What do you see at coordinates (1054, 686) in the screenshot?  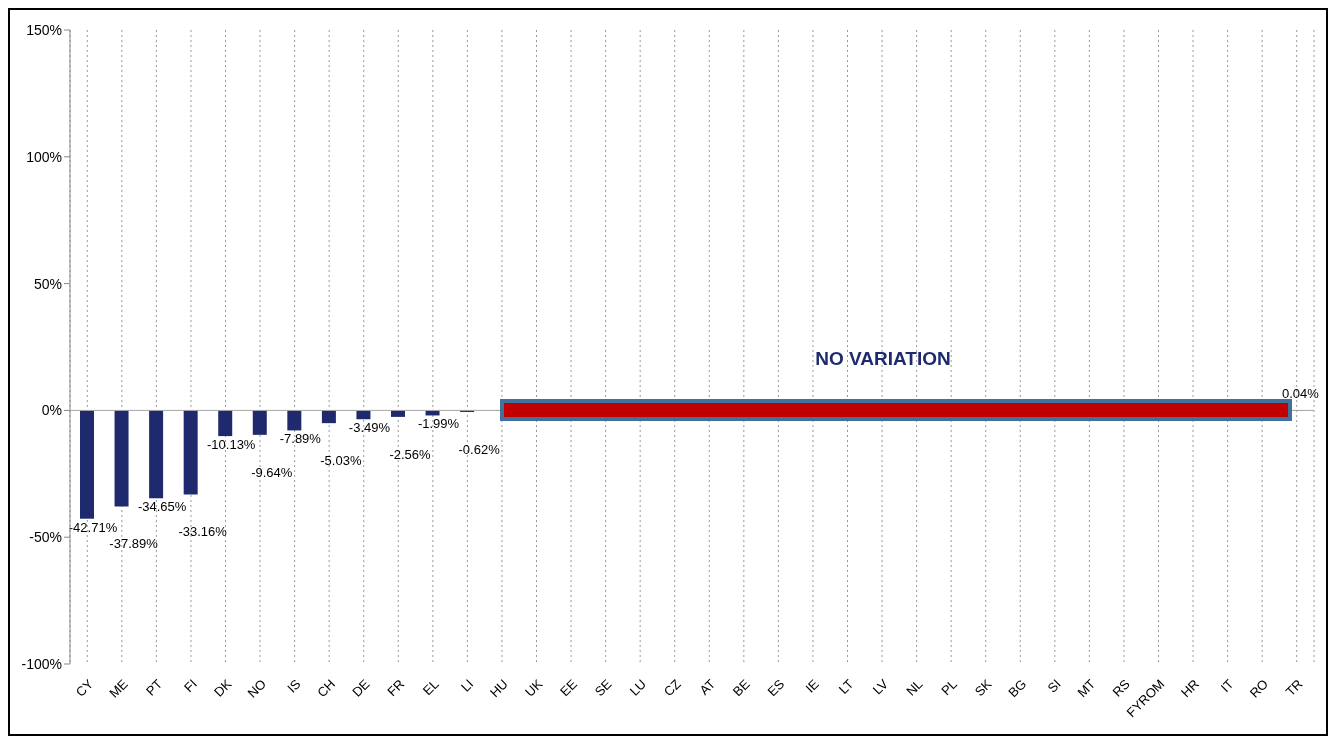 I see `x-tick-label: SI` at bounding box center [1054, 686].